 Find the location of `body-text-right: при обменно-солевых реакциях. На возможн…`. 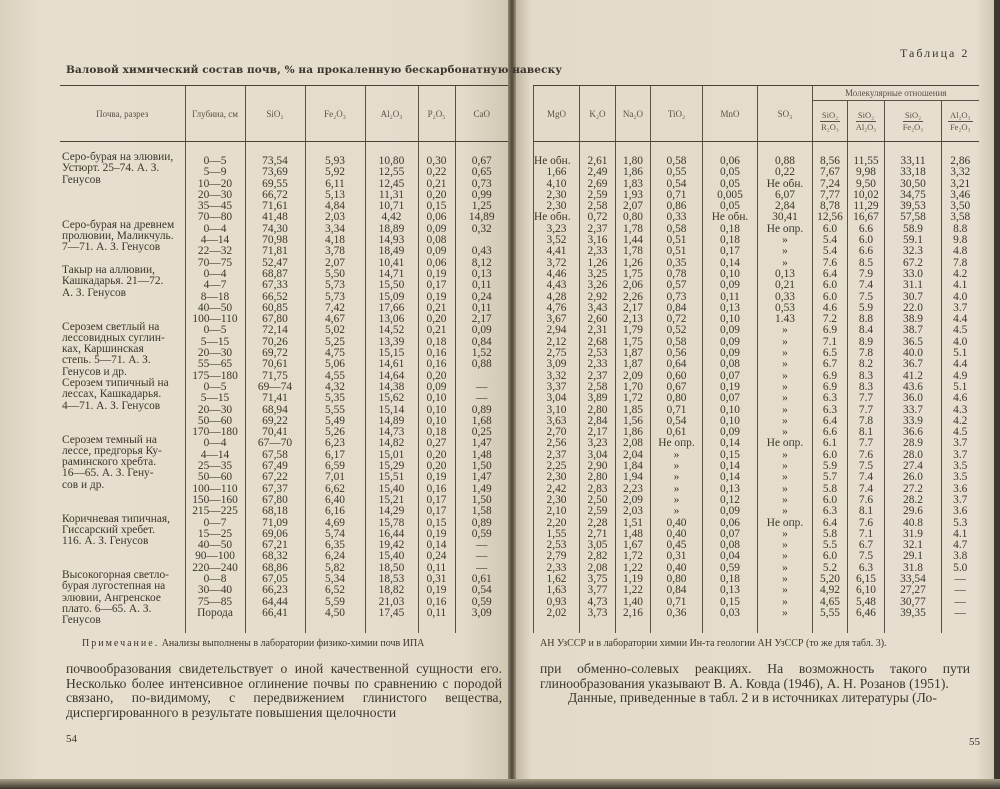

body-text-right: при обменно-солевых реакциях. На возможн… is located at coordinates (755, 683).